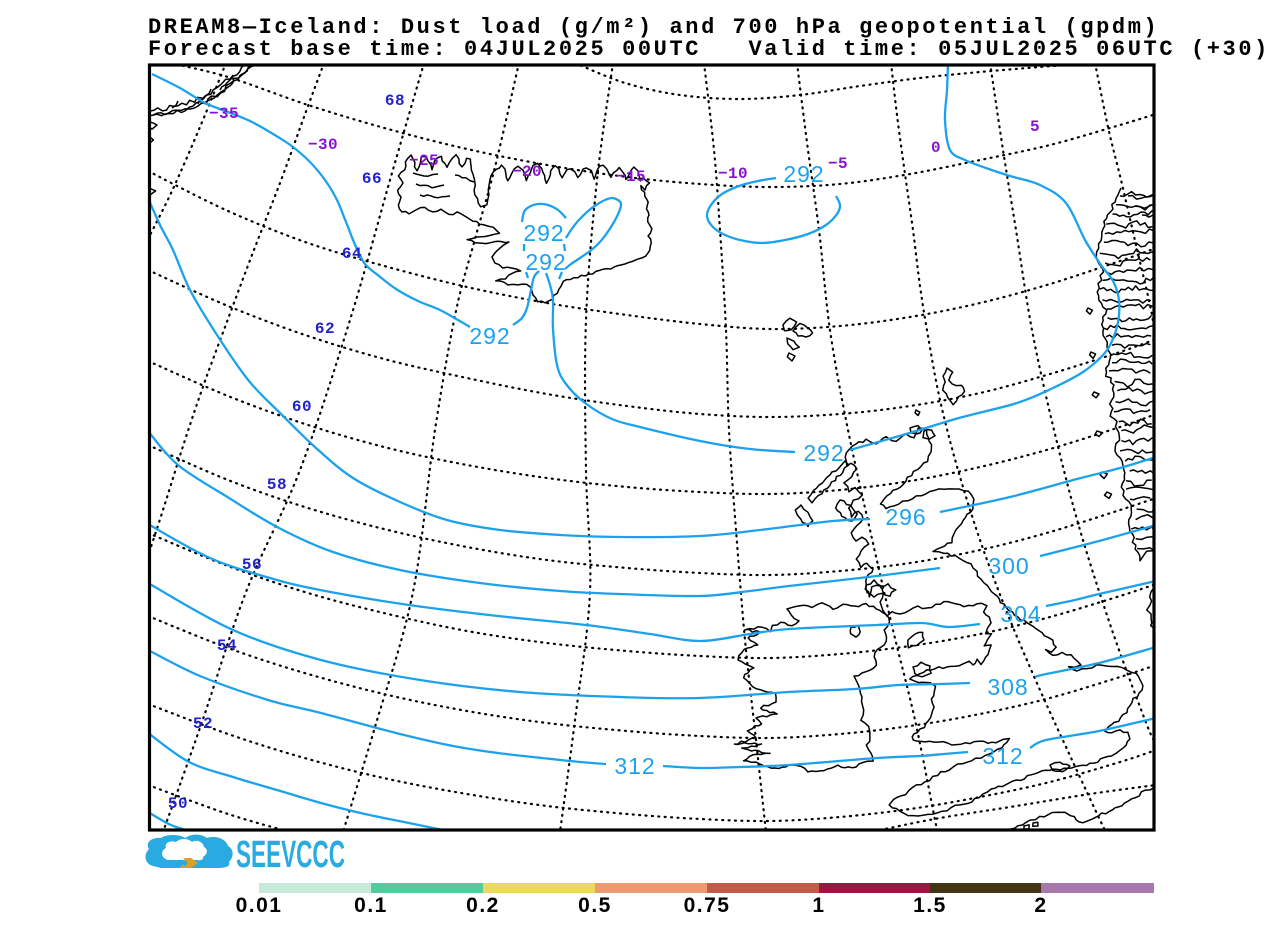 Image resolution: width=1282 pixels, height=930 pixels. What do you see at coordinates (302, 407) in the screenshot?
I see `svg-text: 60` at bounding box center [302, 407].